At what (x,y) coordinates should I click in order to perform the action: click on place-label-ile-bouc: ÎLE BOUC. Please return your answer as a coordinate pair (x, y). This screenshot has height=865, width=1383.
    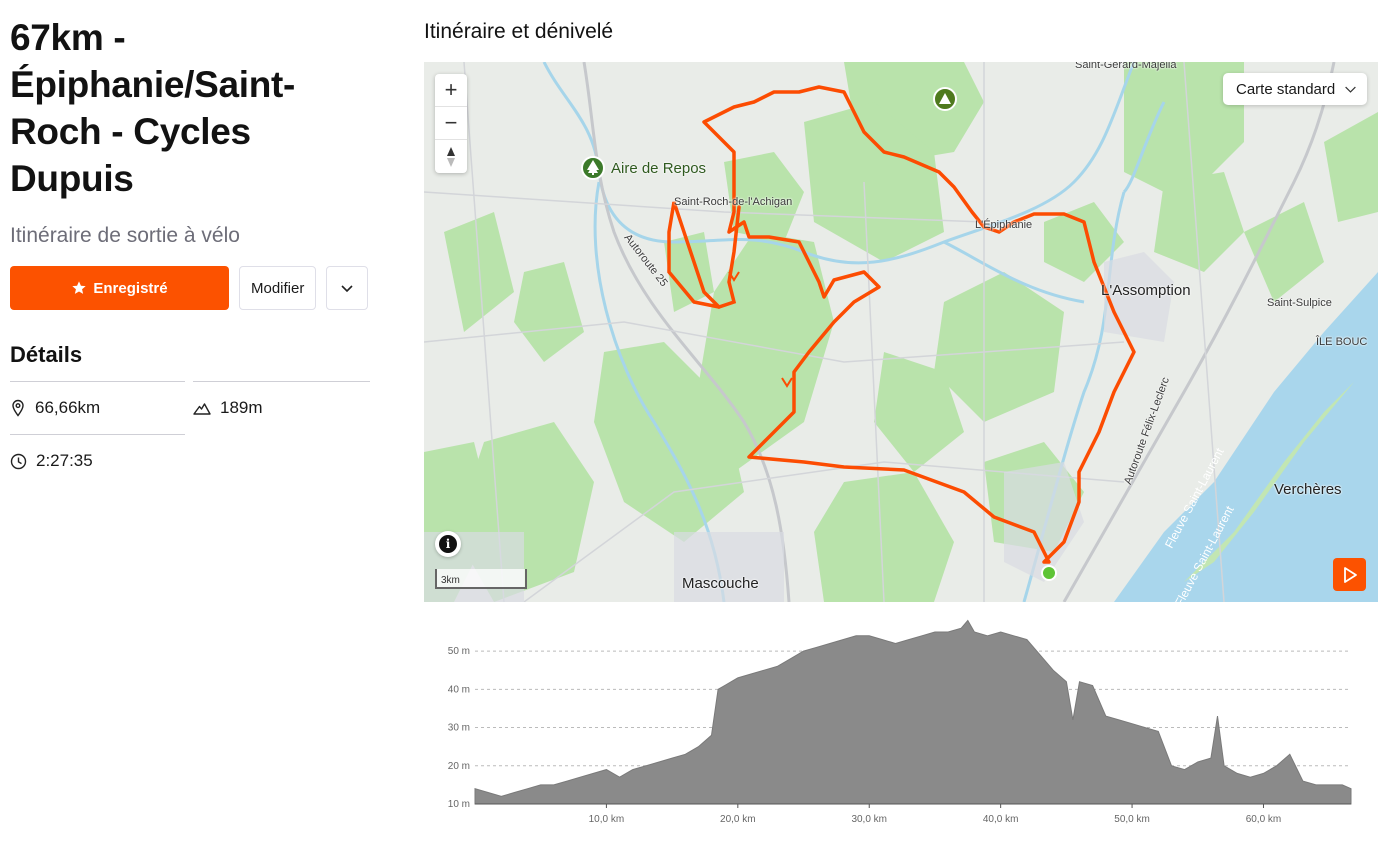
    Looking at the image, I should click on (1342, 342).